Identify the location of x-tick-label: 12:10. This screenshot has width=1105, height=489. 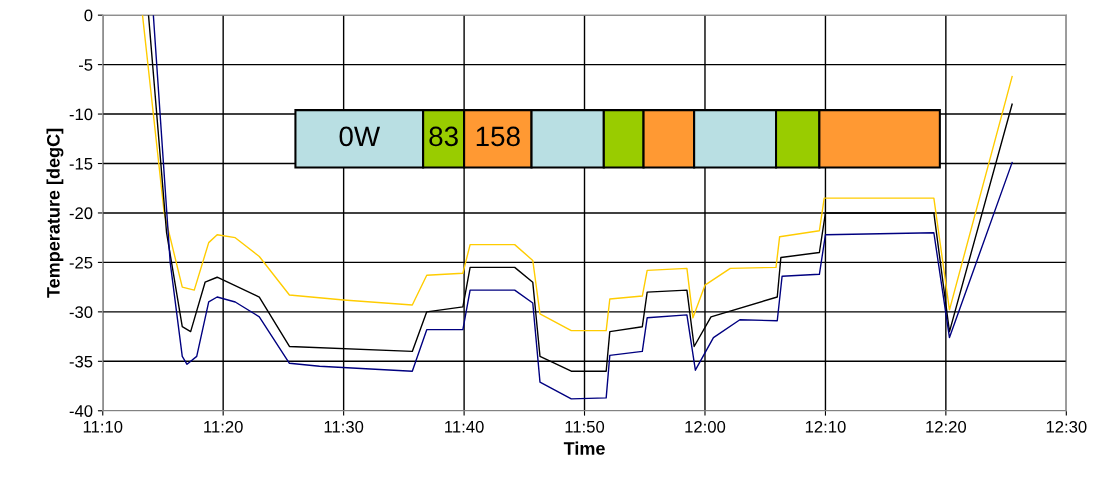
(825, 426).